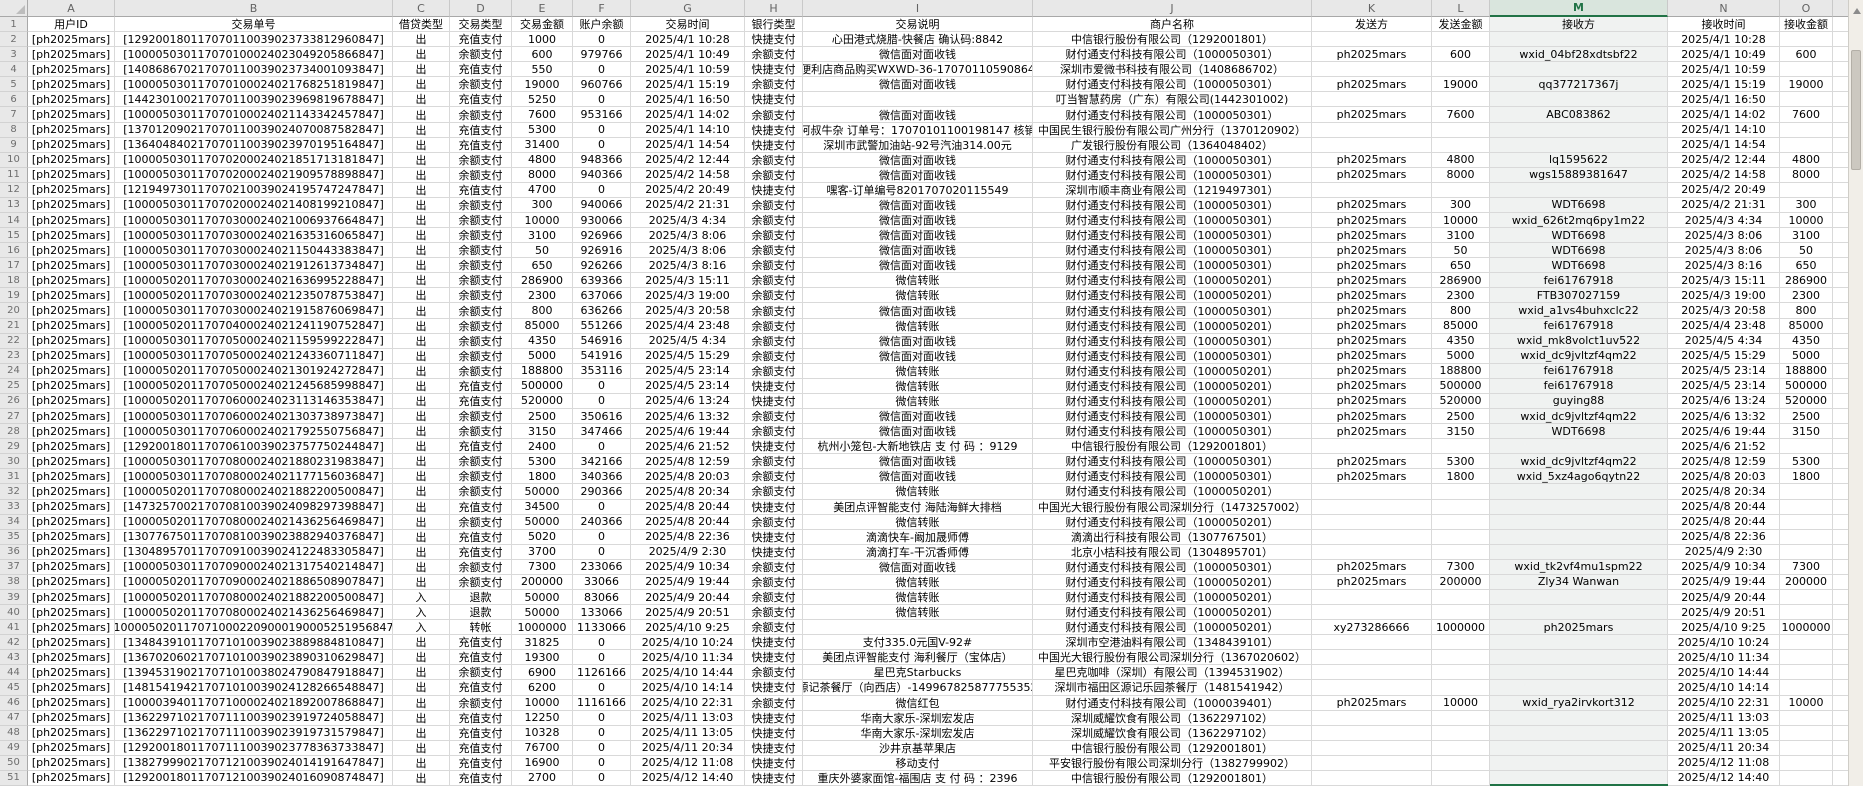  I want to click on cell: 1126166, so click(602, 673).